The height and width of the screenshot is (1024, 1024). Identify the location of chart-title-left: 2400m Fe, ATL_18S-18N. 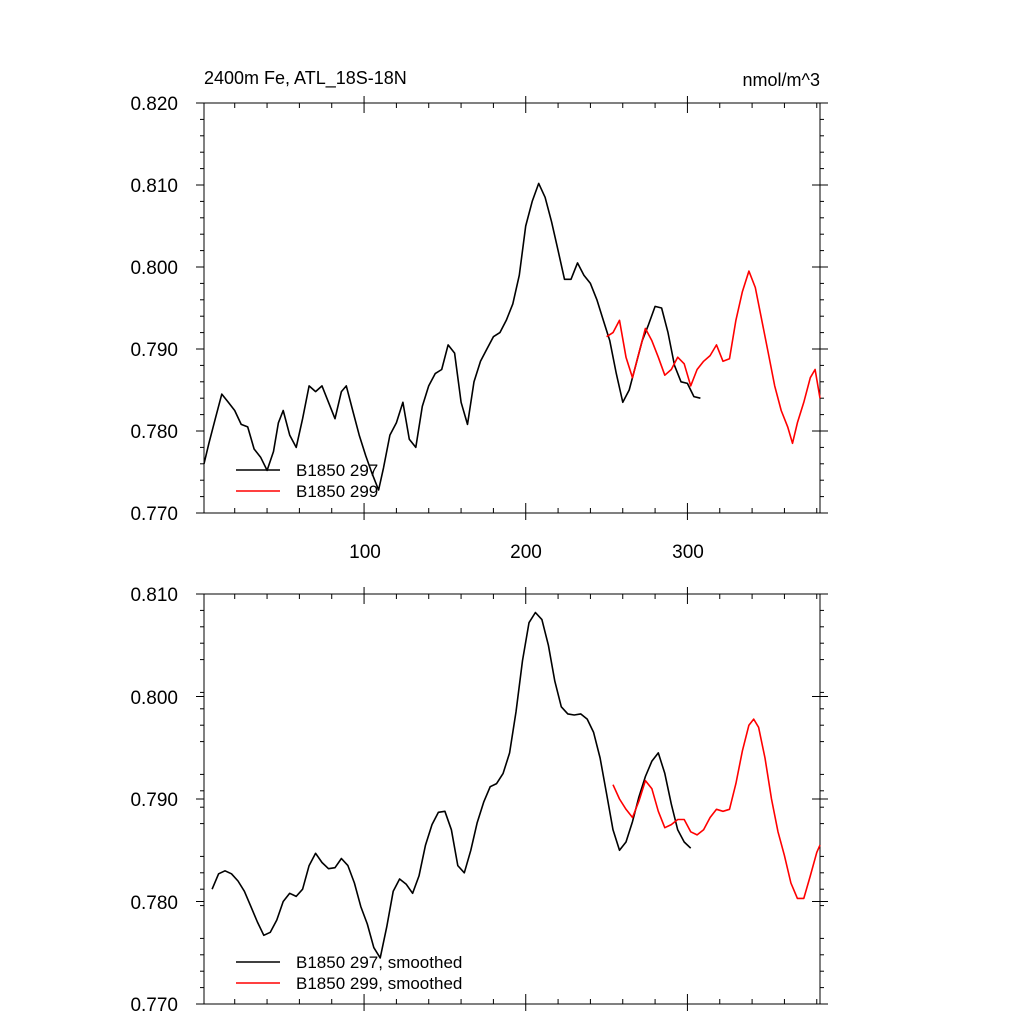
(305, 78).